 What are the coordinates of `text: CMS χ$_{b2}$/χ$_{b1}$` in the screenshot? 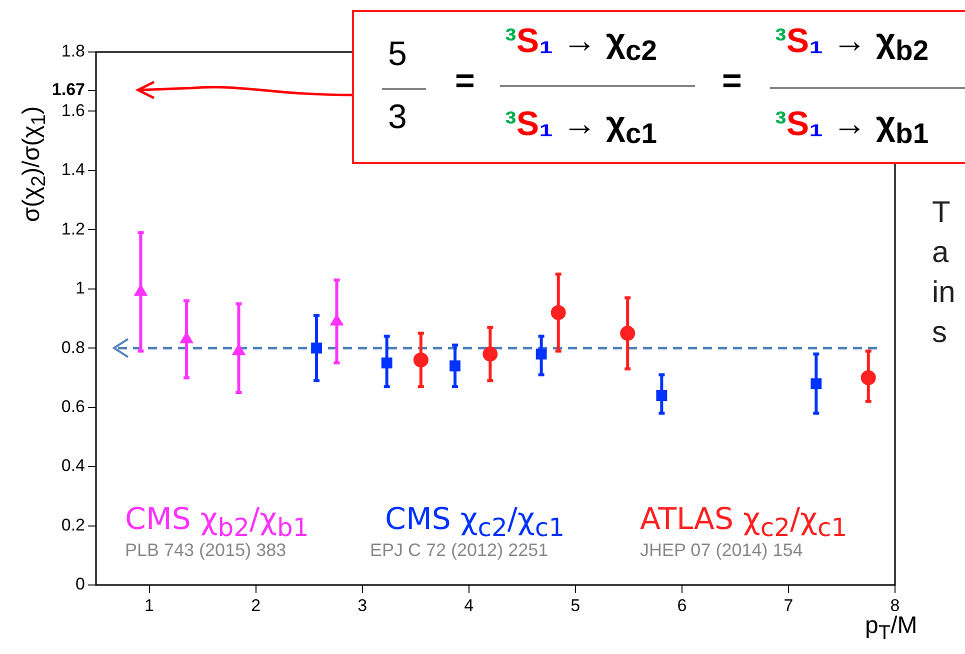 It's located at (217, 522).